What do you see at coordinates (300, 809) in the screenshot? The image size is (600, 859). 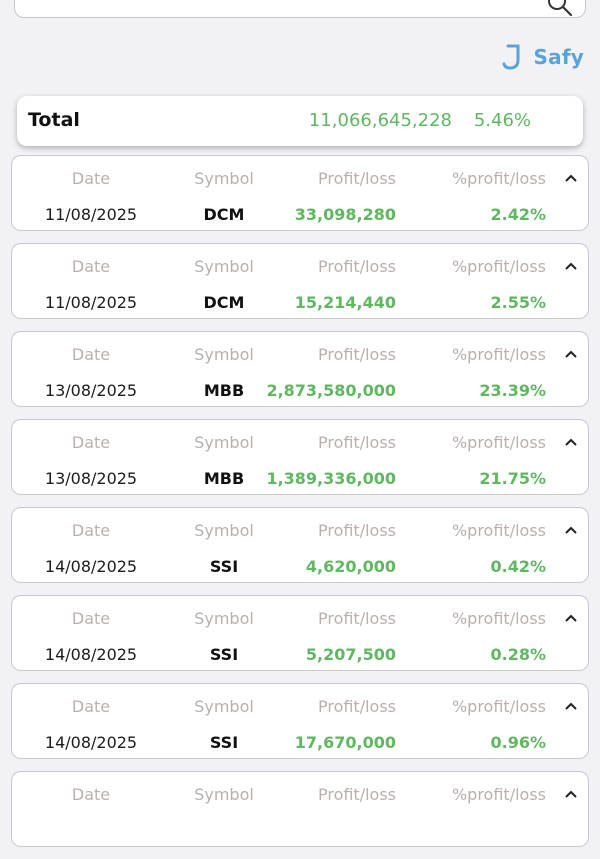 I see `trade-card: Date Symbol Profit/loss %profit/loss` at bounding box center [300, 809].